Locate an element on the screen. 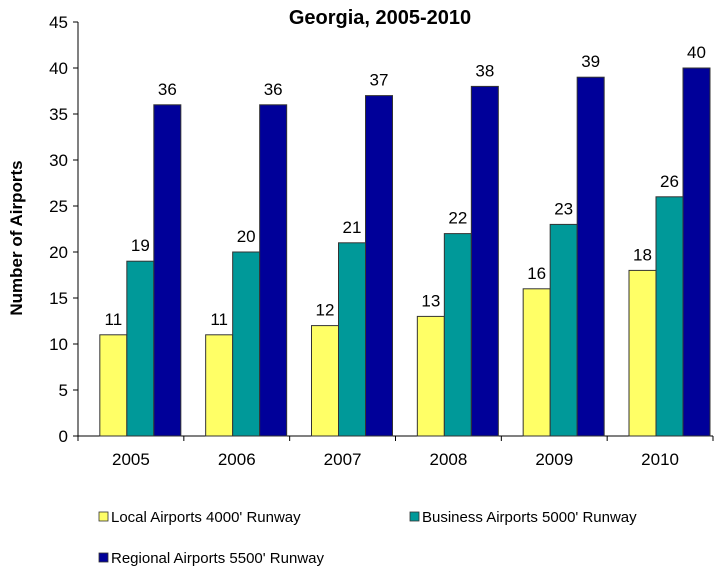  y-tick-label: 15 is located at coordinates (58, 298).